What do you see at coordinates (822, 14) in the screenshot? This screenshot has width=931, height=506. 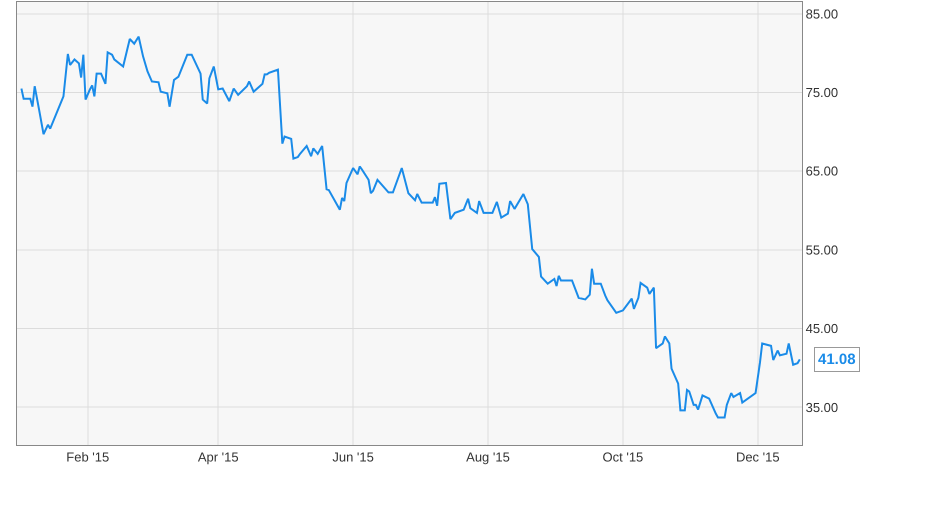 I see `y-tick-label: 85.00` at bounding box center [822, 14].